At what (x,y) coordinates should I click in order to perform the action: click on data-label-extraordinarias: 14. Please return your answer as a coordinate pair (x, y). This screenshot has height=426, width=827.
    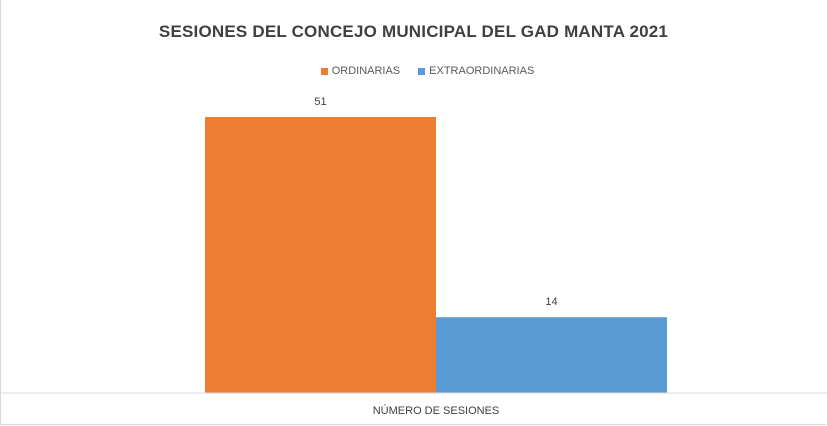
    Looking at the image, I should click on (551, 302).